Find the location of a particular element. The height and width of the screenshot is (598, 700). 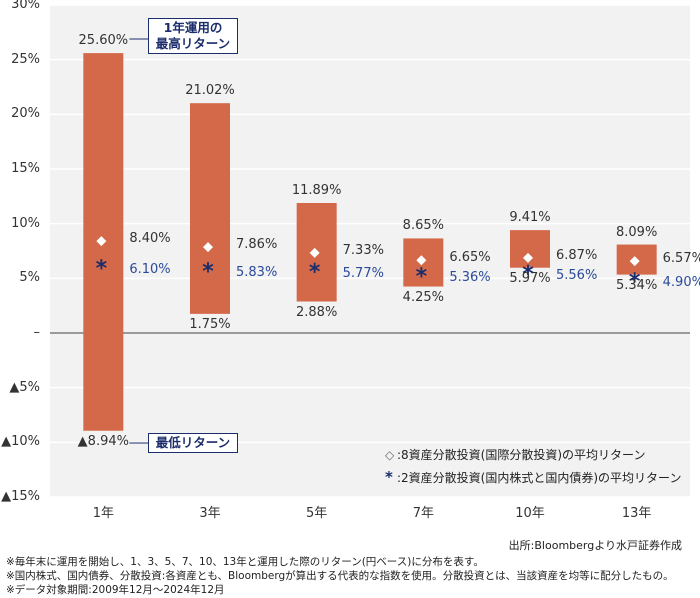

y-tick-label: 25% is located at coordinates (25, 59).